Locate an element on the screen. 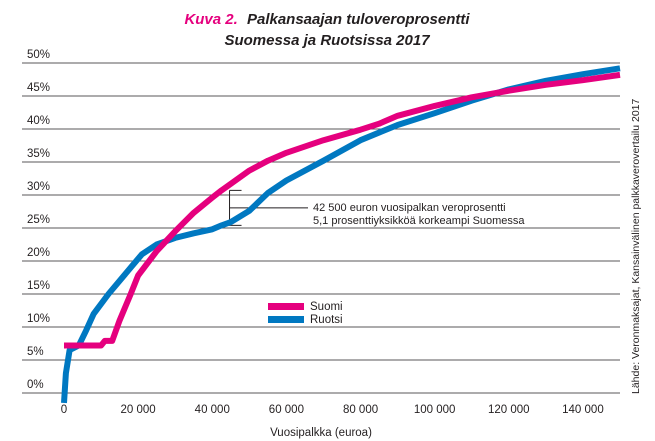 The image size is (655, 441). y-tick-label: 50% is located at coordinates (38, 55).